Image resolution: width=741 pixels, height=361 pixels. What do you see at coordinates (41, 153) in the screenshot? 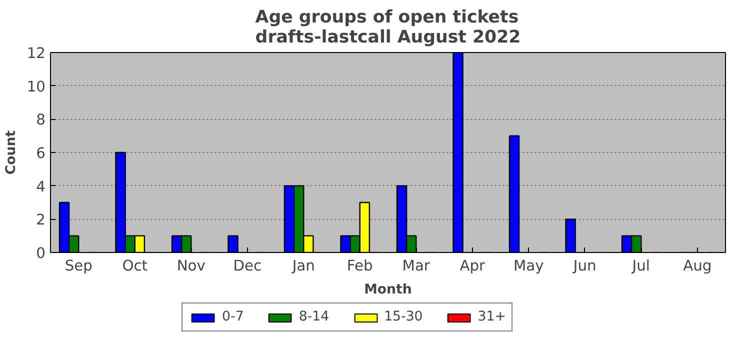
I see `y-tick-label: 6` at bounding box center [41, 153].